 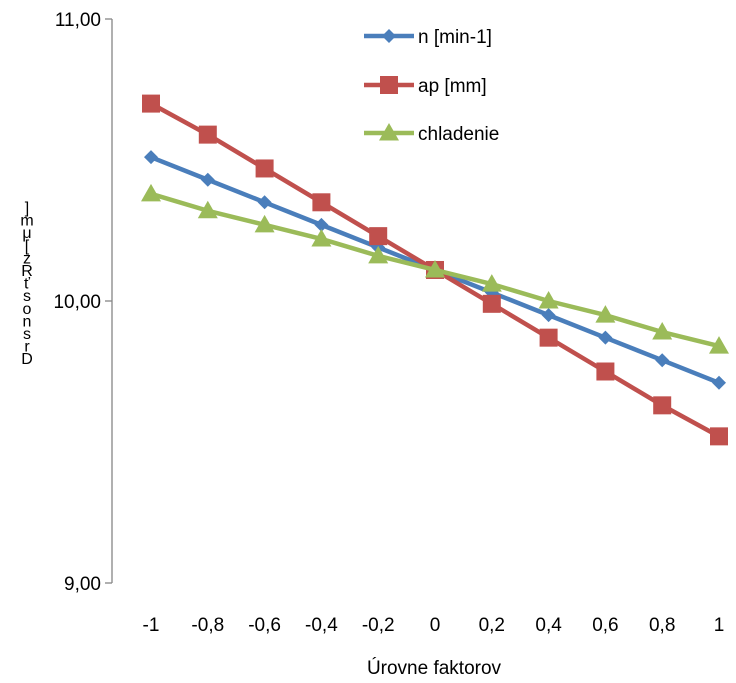 I want to click on y-tick-label: 10,00, so click(x=77, y=302).